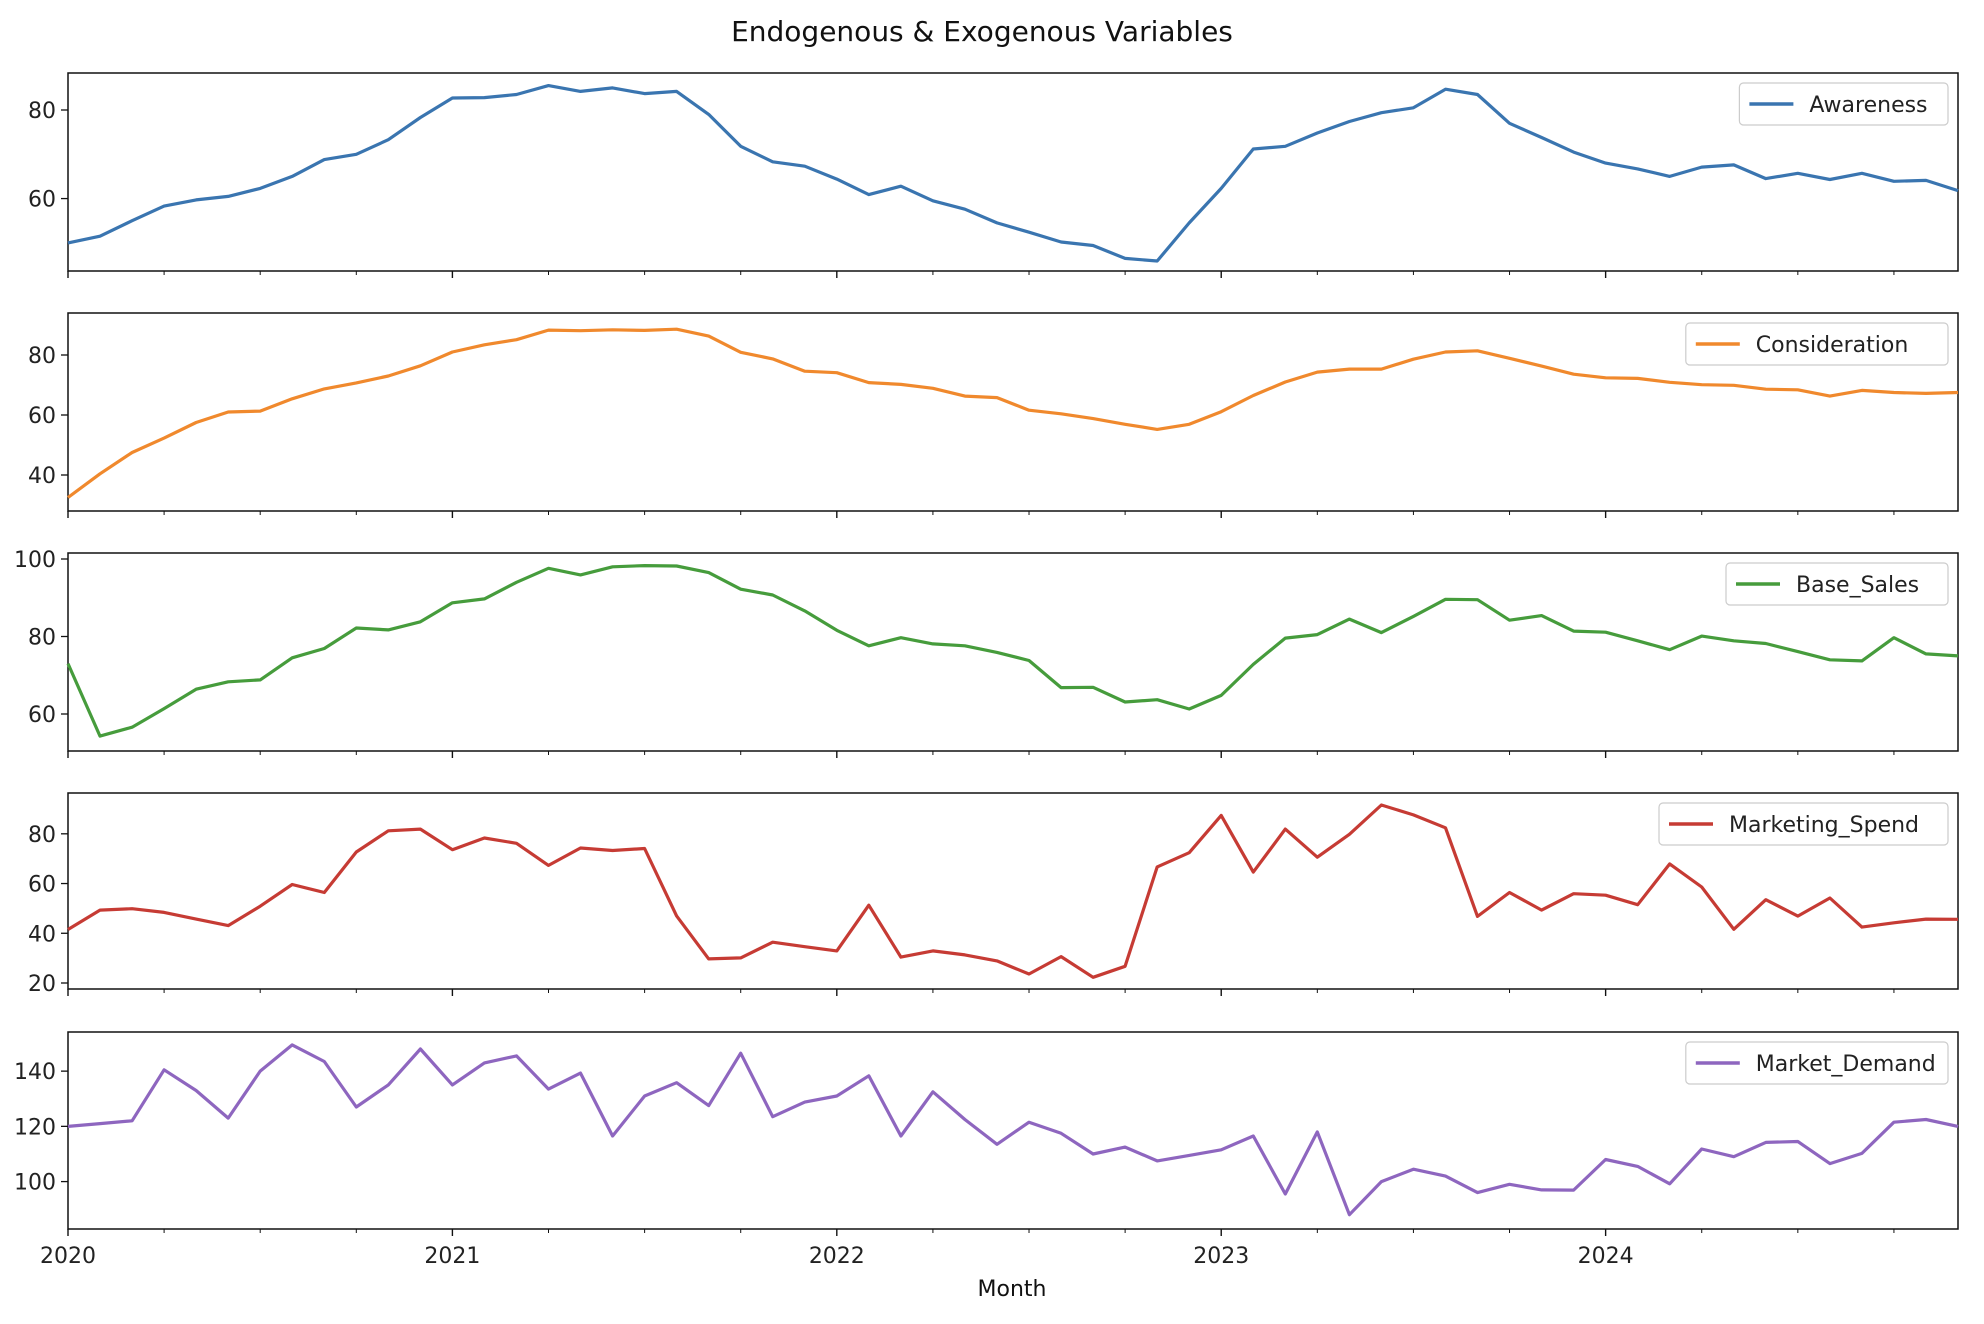  I want to click on legend: Awareness, so click(1843, 104).